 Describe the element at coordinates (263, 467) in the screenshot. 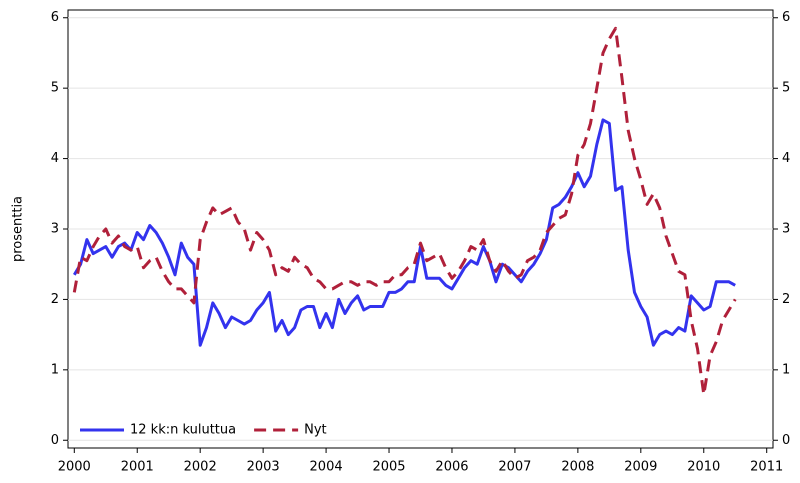

I see `x-tick-label: 2003` at that location.